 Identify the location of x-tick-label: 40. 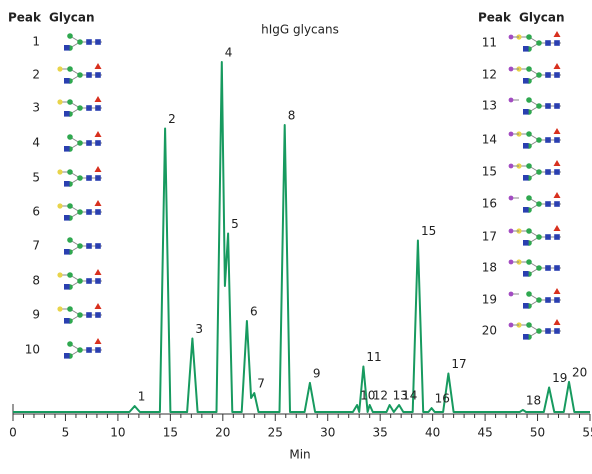
(432, 433).